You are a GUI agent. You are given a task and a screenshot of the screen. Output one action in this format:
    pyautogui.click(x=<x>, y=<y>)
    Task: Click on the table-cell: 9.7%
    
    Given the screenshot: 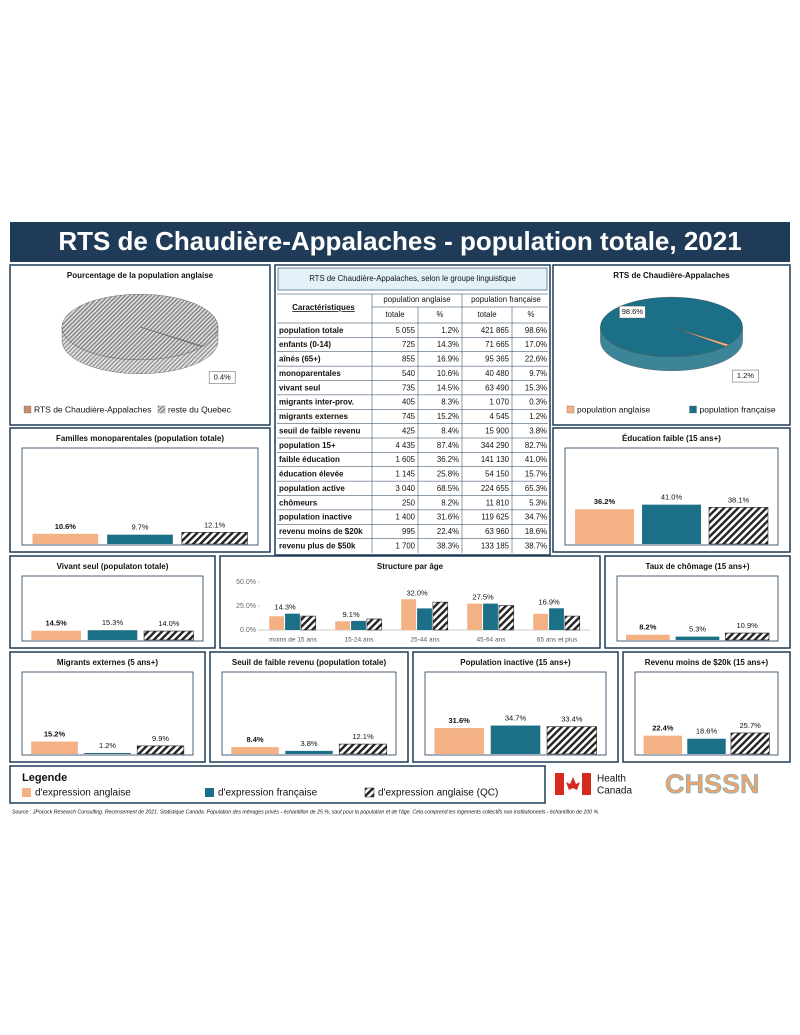 What is the action you would take?
    pyautogui.click(x=538, y=373)
    